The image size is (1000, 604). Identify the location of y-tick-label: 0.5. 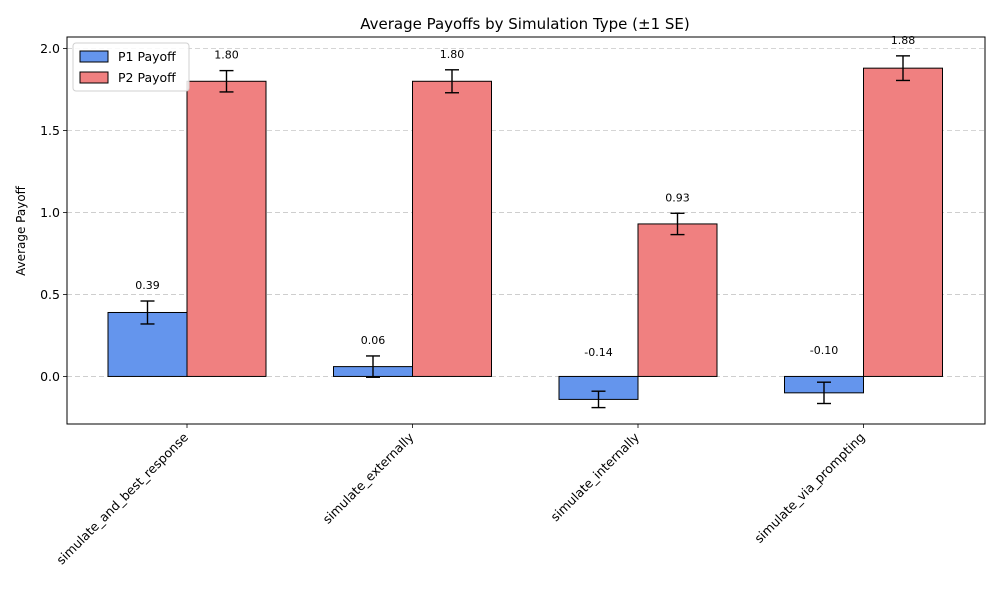
(50, 294).